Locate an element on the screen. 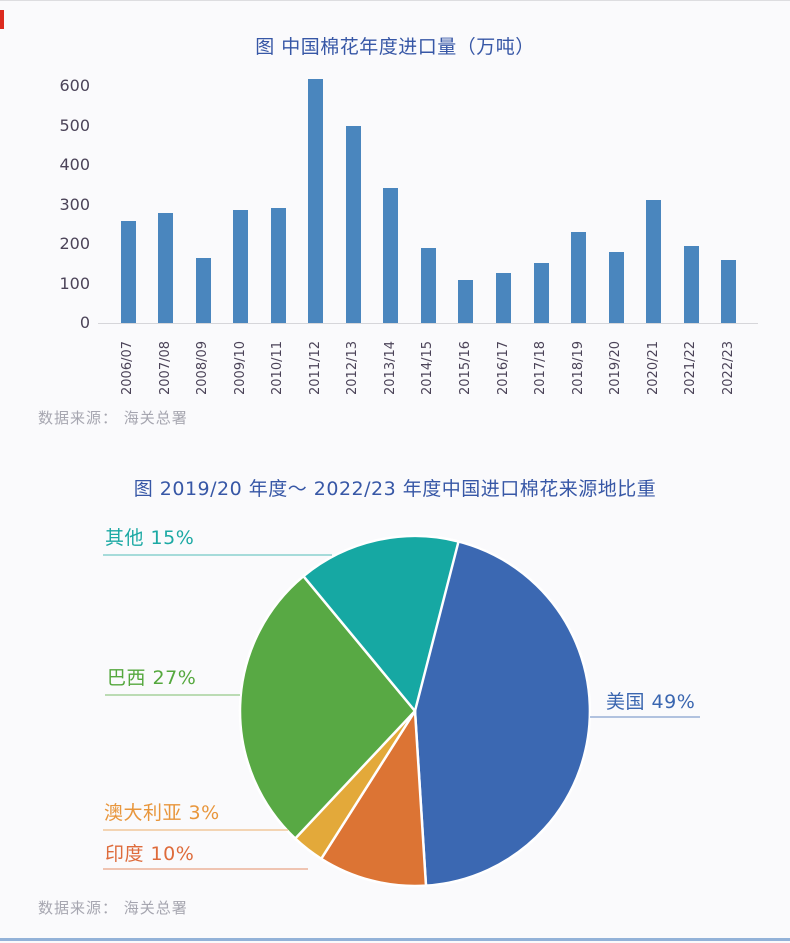 This screenshot has height=943, width=790. y-tick-label: 400 is located at coordinates (74, 164).